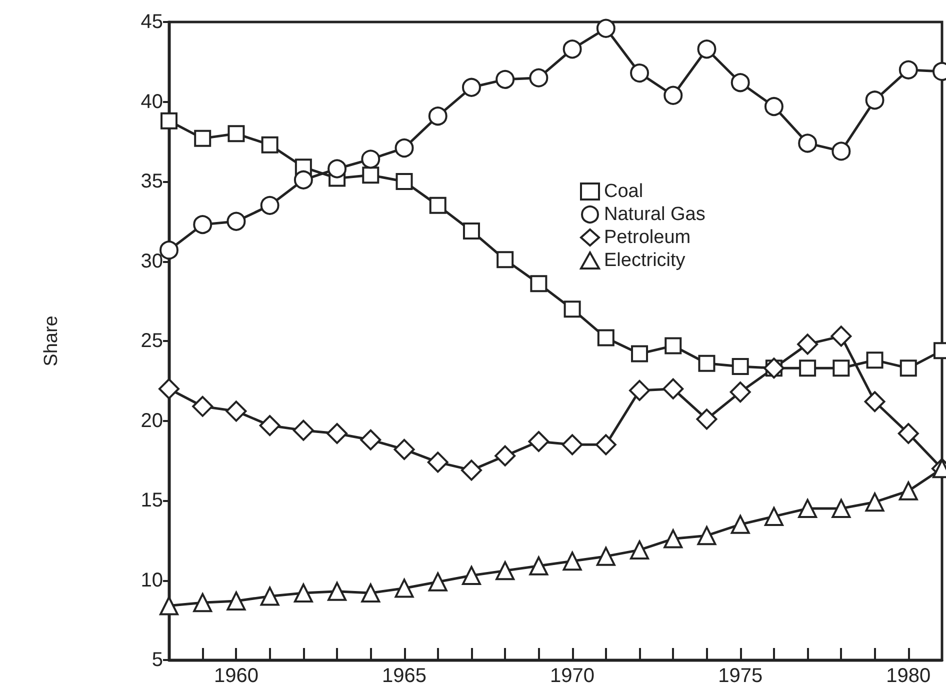 This screenshot has width=946, height=696. I want to click on y-tick-label: 15, so click(151, 501).